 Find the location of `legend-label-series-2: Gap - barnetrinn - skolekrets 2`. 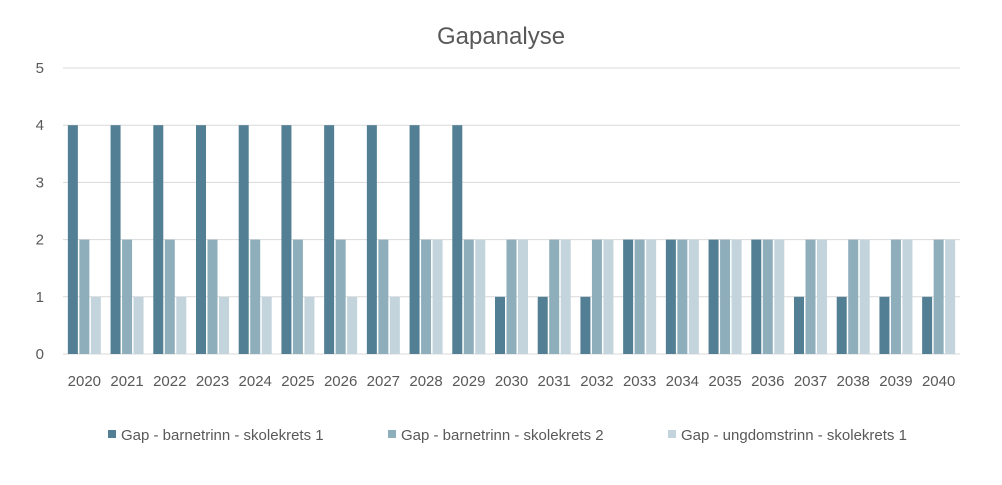

legend-label-series-2: Gap - barnetrinn - skolekrets 2 is located at coordinates (502, 435).